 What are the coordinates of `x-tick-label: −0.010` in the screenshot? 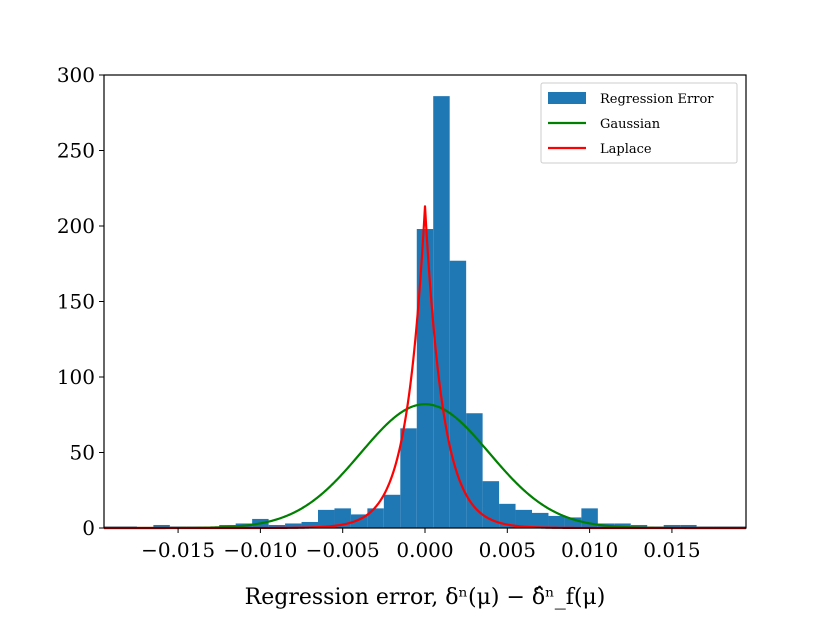 It's located at (260, 550).